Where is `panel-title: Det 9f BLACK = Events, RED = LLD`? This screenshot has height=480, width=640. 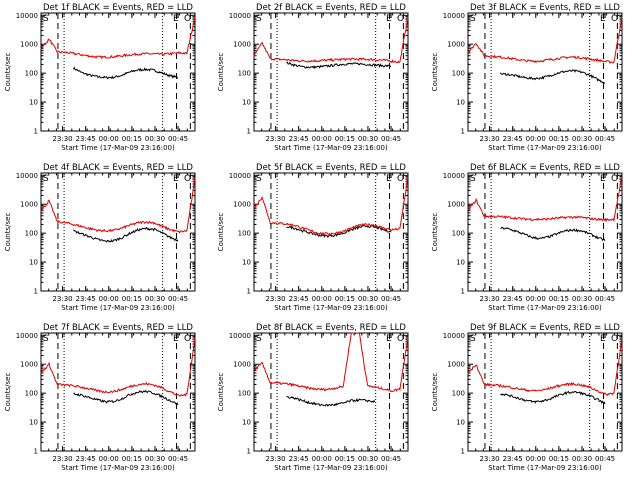
panel-title: Det 9f BLACK = Events, RED = LLD is located at coordinates (545, 328).